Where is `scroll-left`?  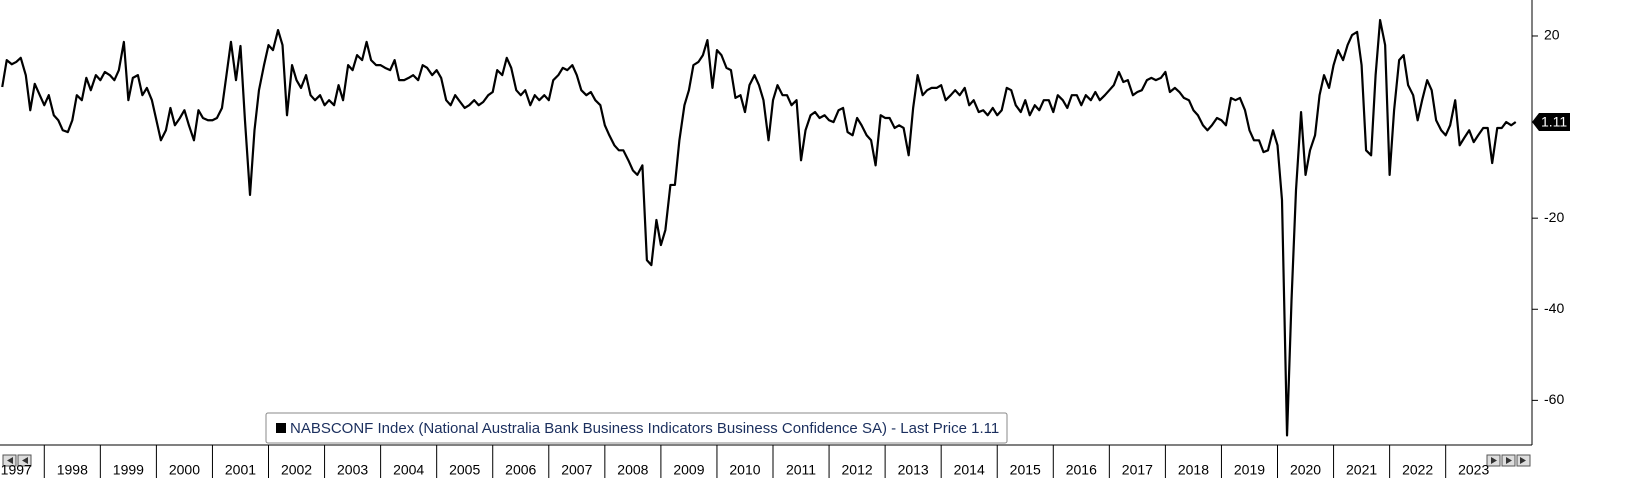 scroll-left is located at coordinates (17, 460).